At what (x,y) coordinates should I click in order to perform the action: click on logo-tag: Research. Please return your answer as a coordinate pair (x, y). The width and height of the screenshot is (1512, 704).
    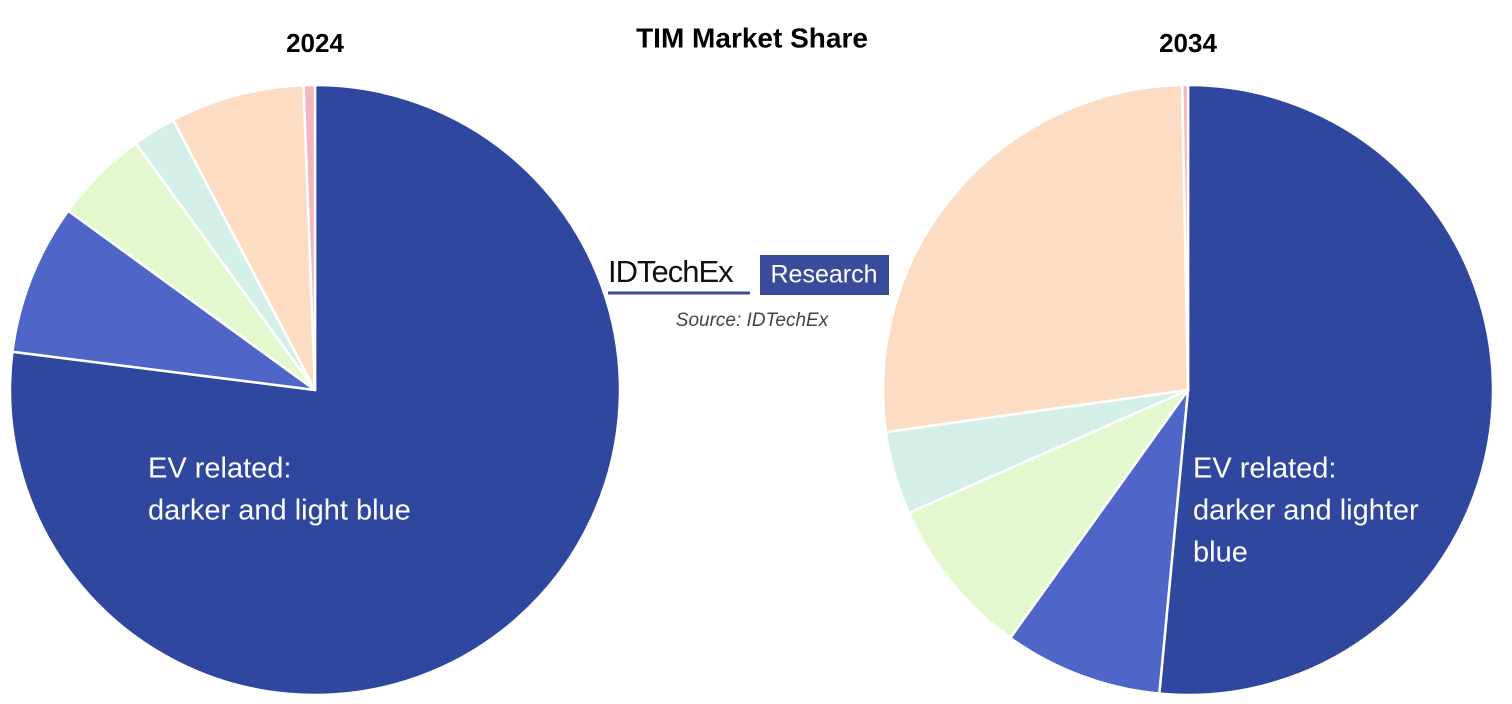
    Looking at the image, I should click on (824, 275).